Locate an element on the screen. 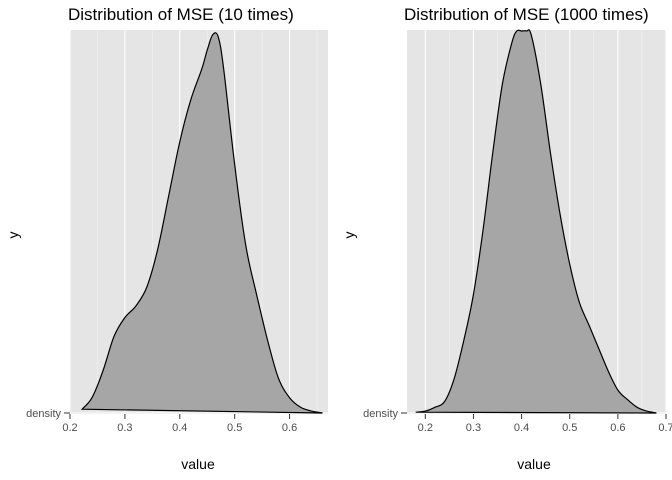  x-axis-right: 0.2 0.3 0.4 0.5 0.6 0.7 is located at coordinates (545, 424).